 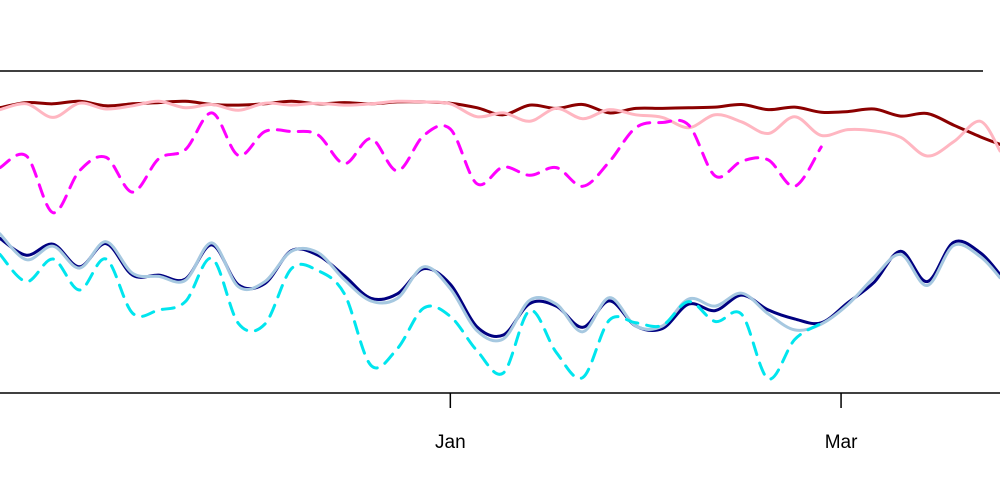 What do you see at coordinates (841, 442) in the screenshot?
I see `x-tick-label: Mar` at bounding box center [841, 442].